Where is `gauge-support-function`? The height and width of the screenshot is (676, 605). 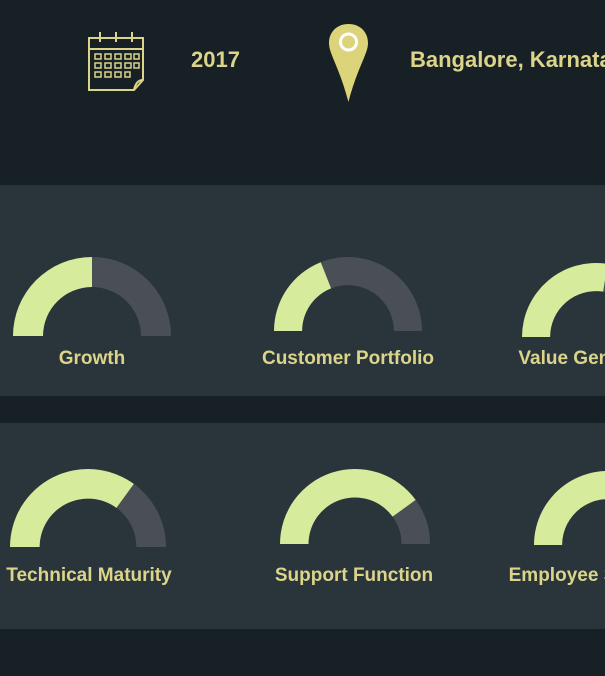
gauge-support-function is located at coordinates (355, 506).